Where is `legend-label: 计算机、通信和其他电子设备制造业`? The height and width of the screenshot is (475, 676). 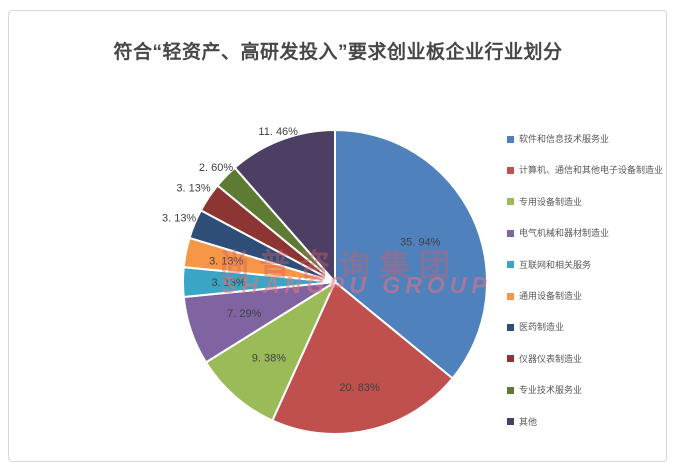
legend-label: 计算机、通信和其他电子设备制造业 is located at coordinates (591, 170).